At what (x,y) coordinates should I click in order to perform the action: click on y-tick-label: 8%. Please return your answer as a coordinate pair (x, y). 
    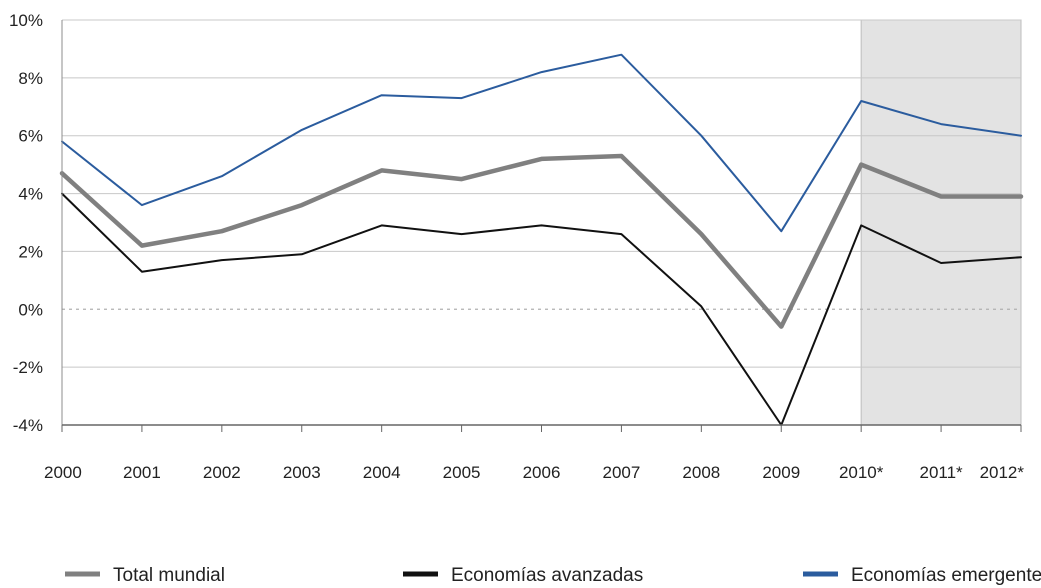
    Looking at the image, I should click on (30, 78).